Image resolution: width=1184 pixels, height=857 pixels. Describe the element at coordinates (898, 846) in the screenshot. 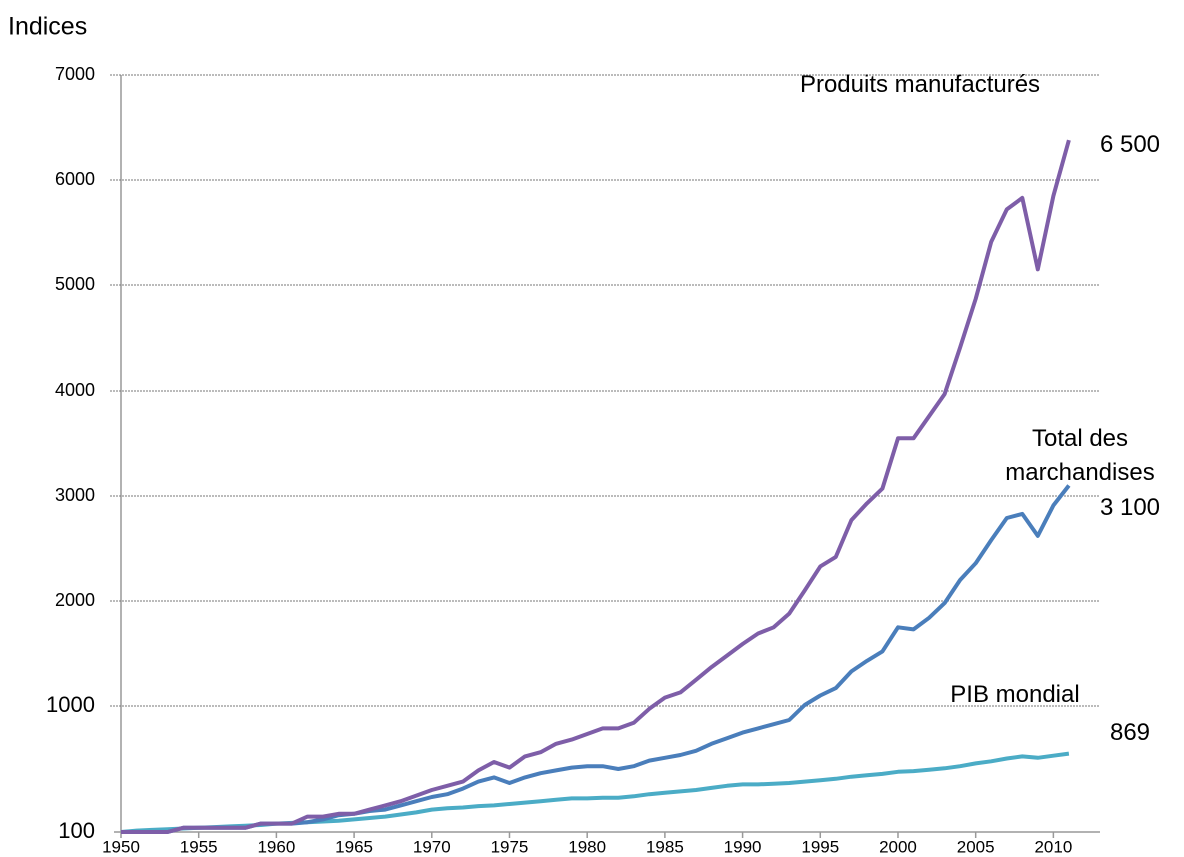

I see `x-tick-label: 2000` at that location.